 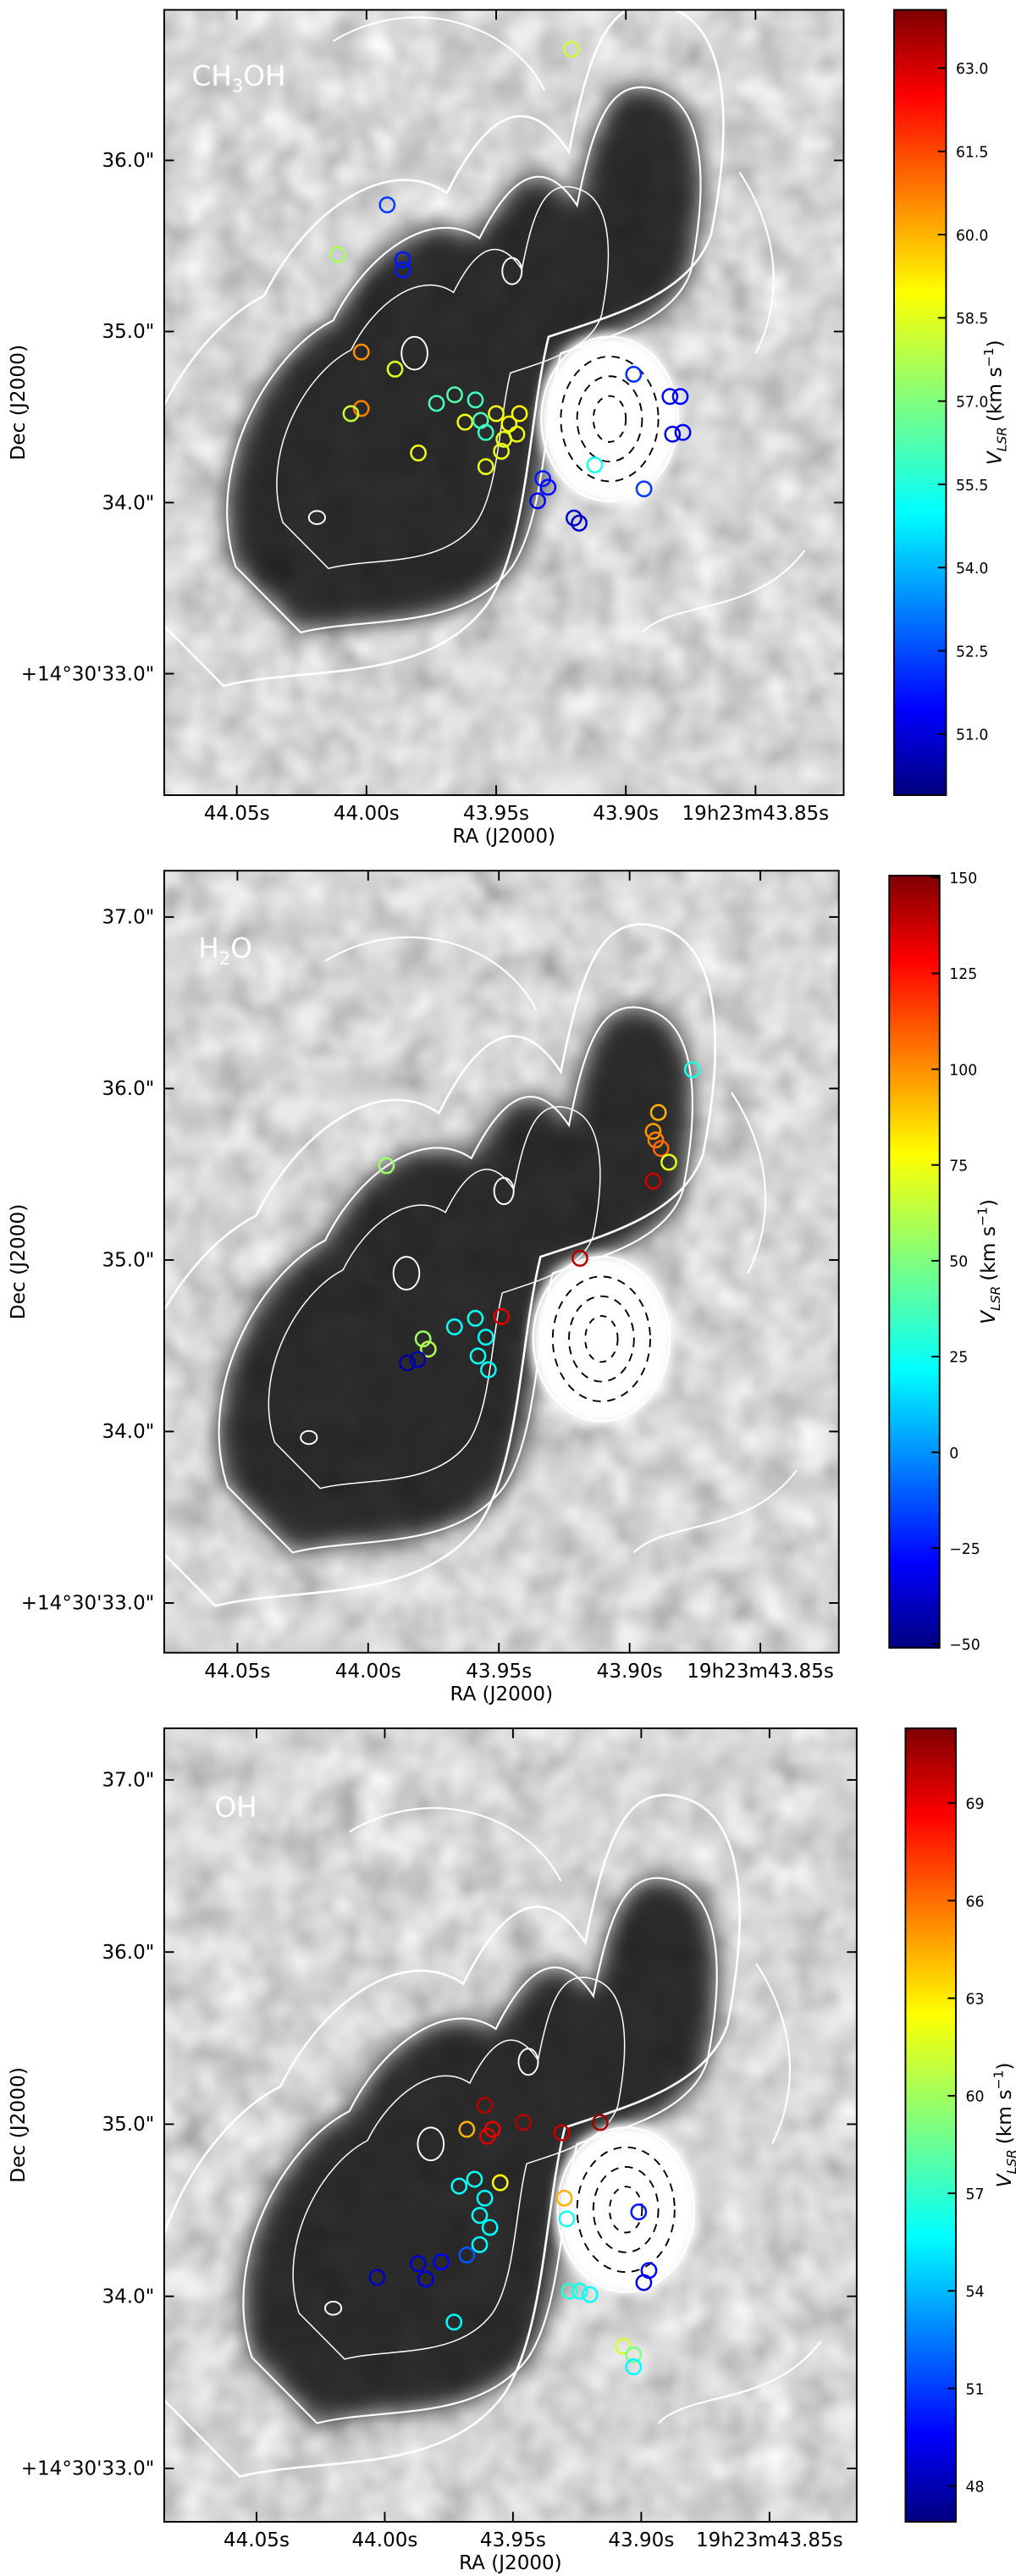 What do you see at coordinates (972, 486) in the screenshot?
I see `colorbar-tick-label: 55.5` at bounding box center [972, 486].